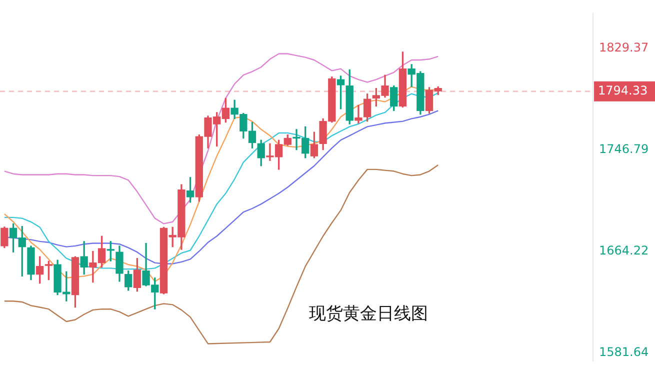 The width and height of the screenshot is (655, 374). I want to click on candlestick, so click(48, 270).